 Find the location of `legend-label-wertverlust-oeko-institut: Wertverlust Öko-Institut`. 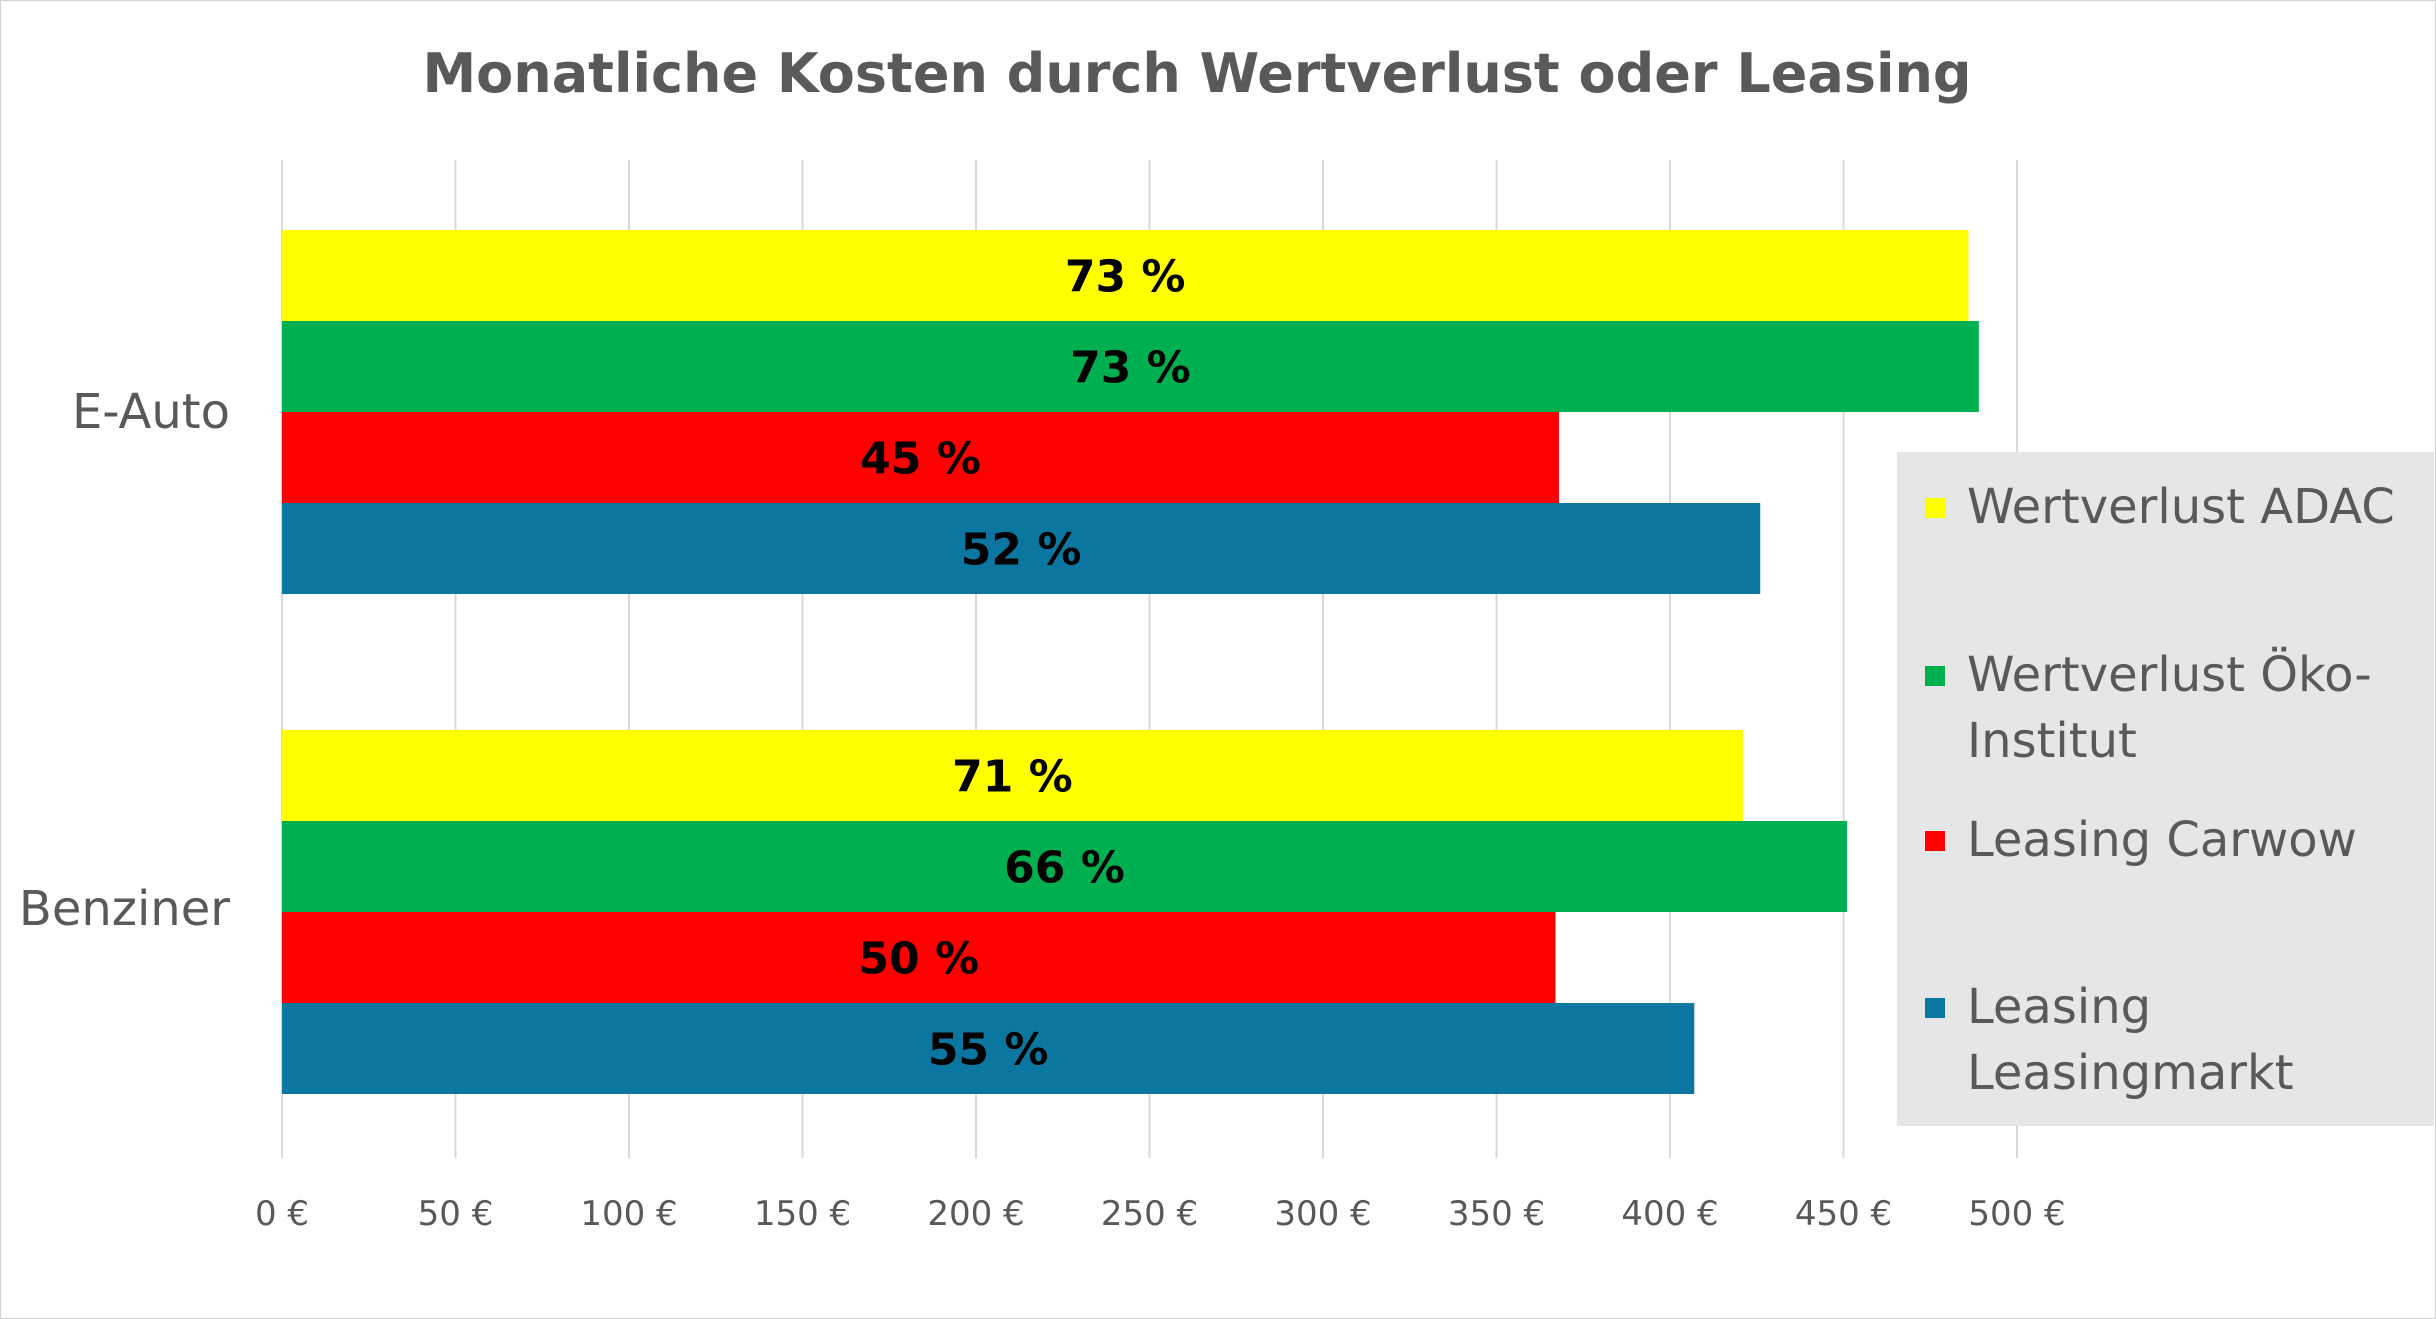

legend-label-wertverlust-oeko-institut: Wertverlust Öko-Institut is located at coordinates (2169, 708).